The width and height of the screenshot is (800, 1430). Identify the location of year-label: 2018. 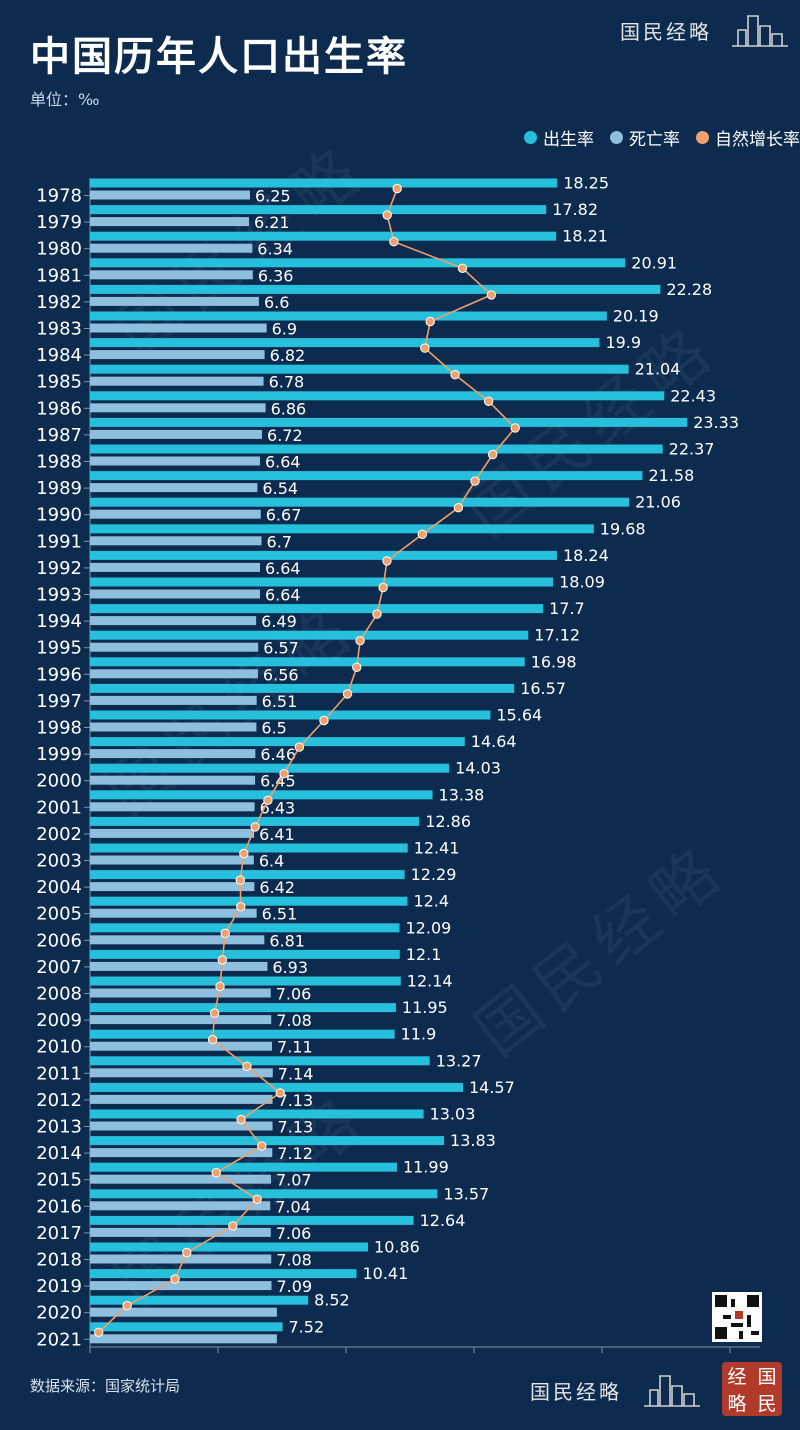
(59, 1260).